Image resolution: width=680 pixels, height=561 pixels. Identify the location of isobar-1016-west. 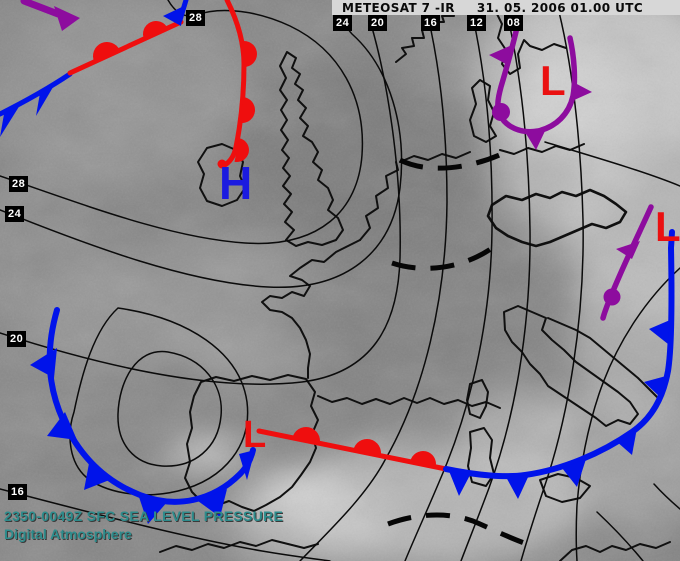
(165, 524).